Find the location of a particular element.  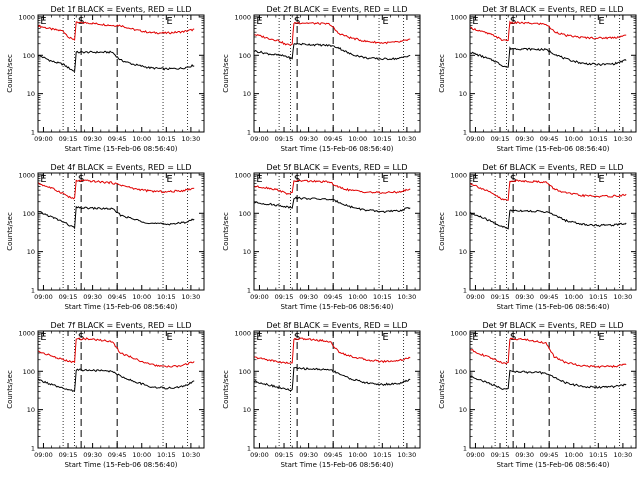

plot-title: Det 2f BLACK = Events, RED = LLD is located at coordinates (336, 9).